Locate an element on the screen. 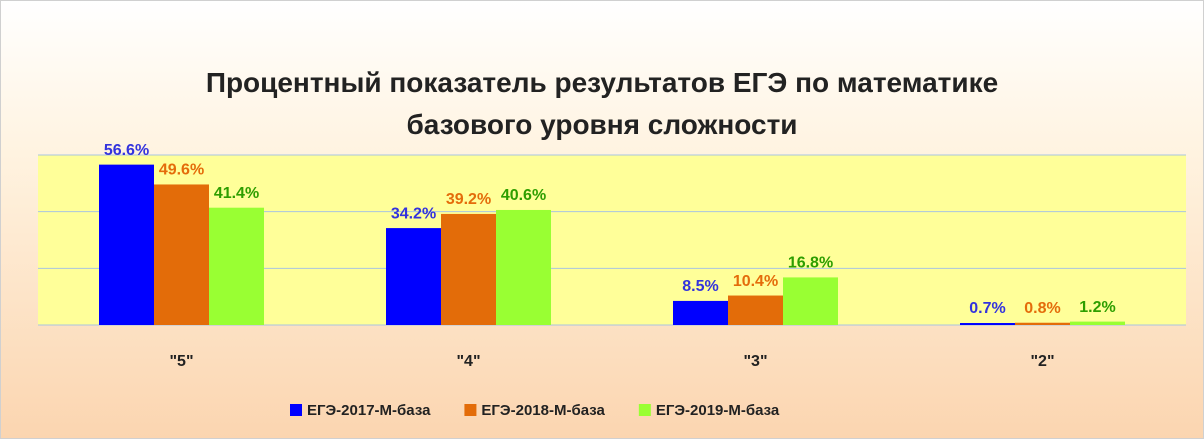 The image size is (1204, 439). value-label: 8.5% is located at coordinates (700, 286).